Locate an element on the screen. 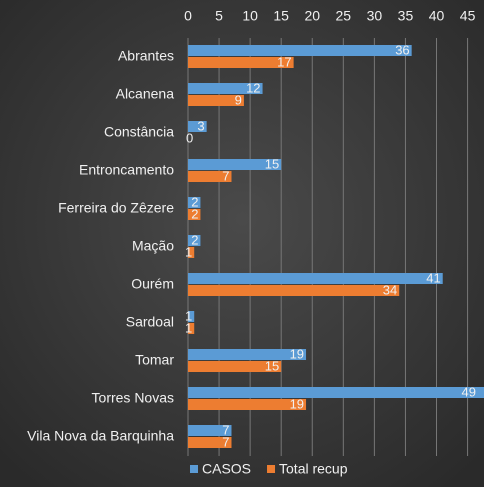 Image resolution: width=484 pixels, height=487 pixels. value-label: 12 is located at coordinates (253, 87).